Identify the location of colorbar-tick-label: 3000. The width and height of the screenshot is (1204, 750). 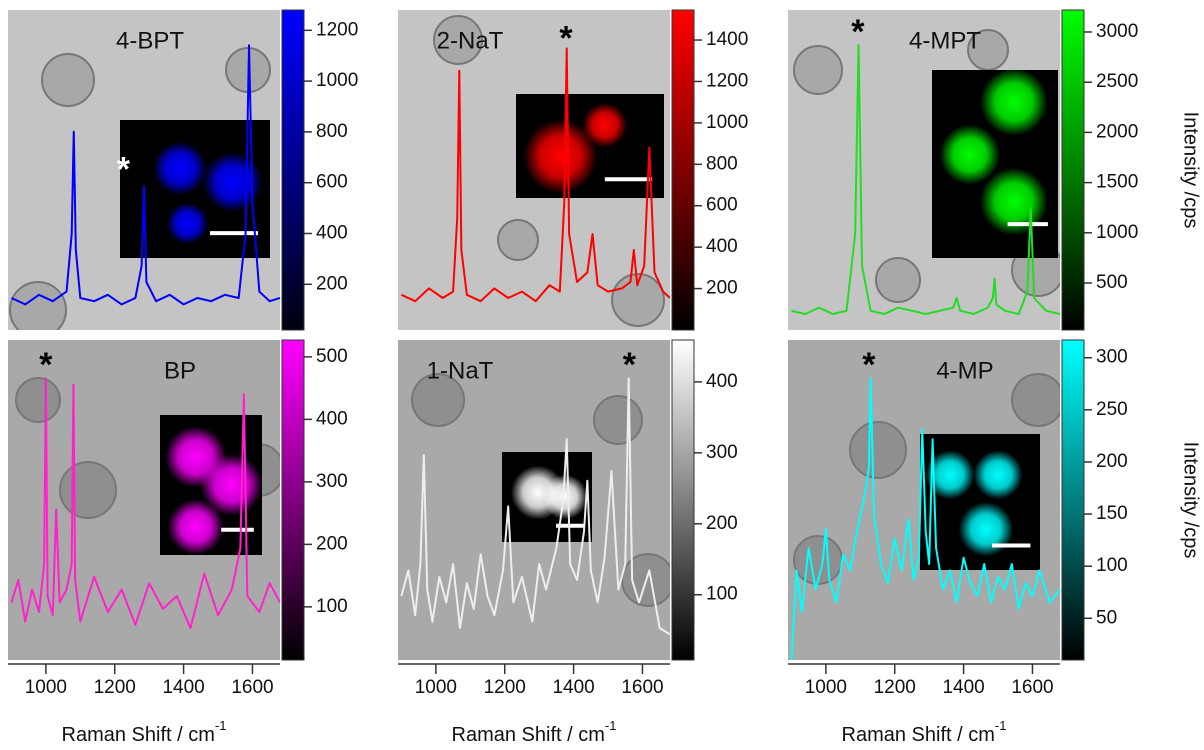
(1117, 31).